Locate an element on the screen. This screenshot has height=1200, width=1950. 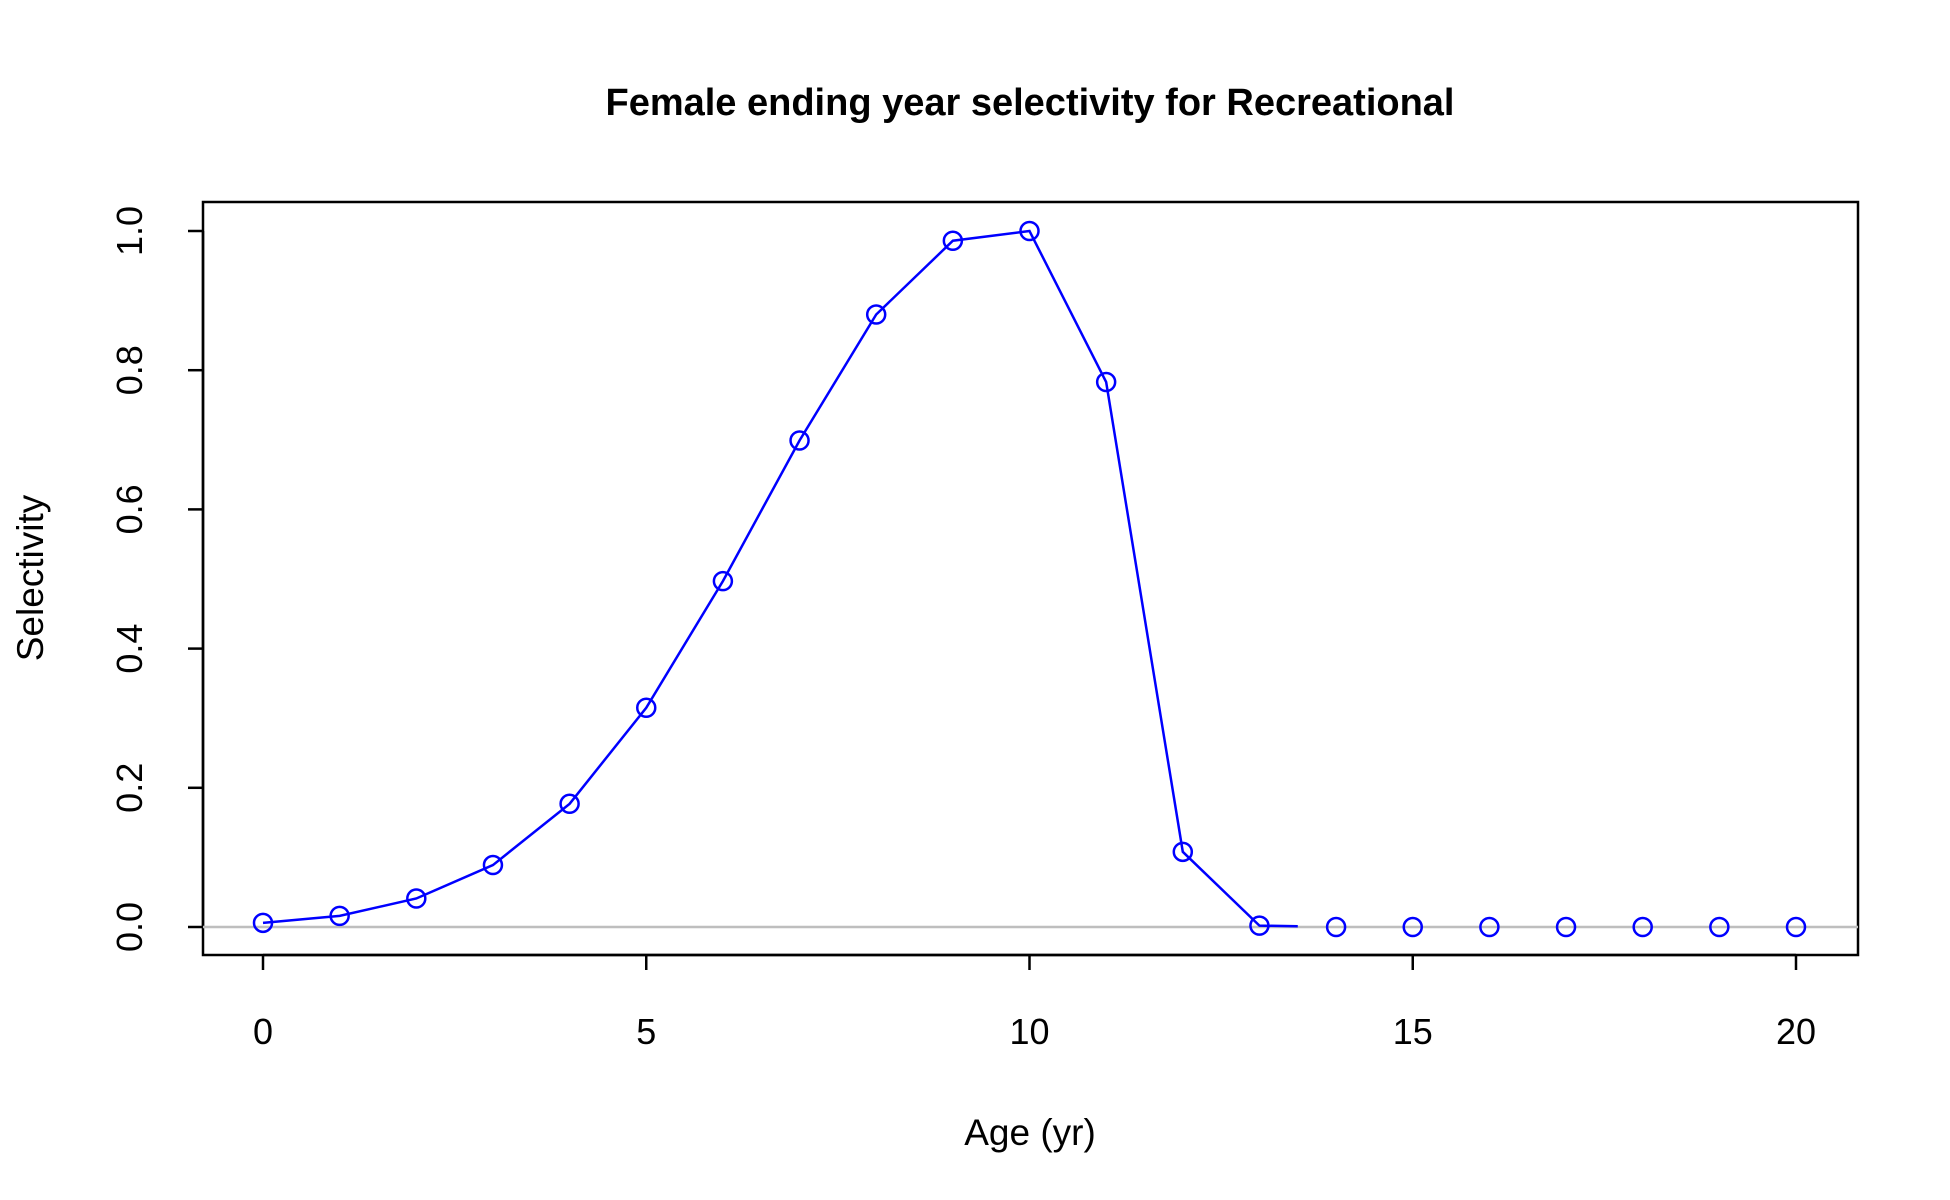
x-axis-label: Age (yr) is located at coordinates (1030, 1132).